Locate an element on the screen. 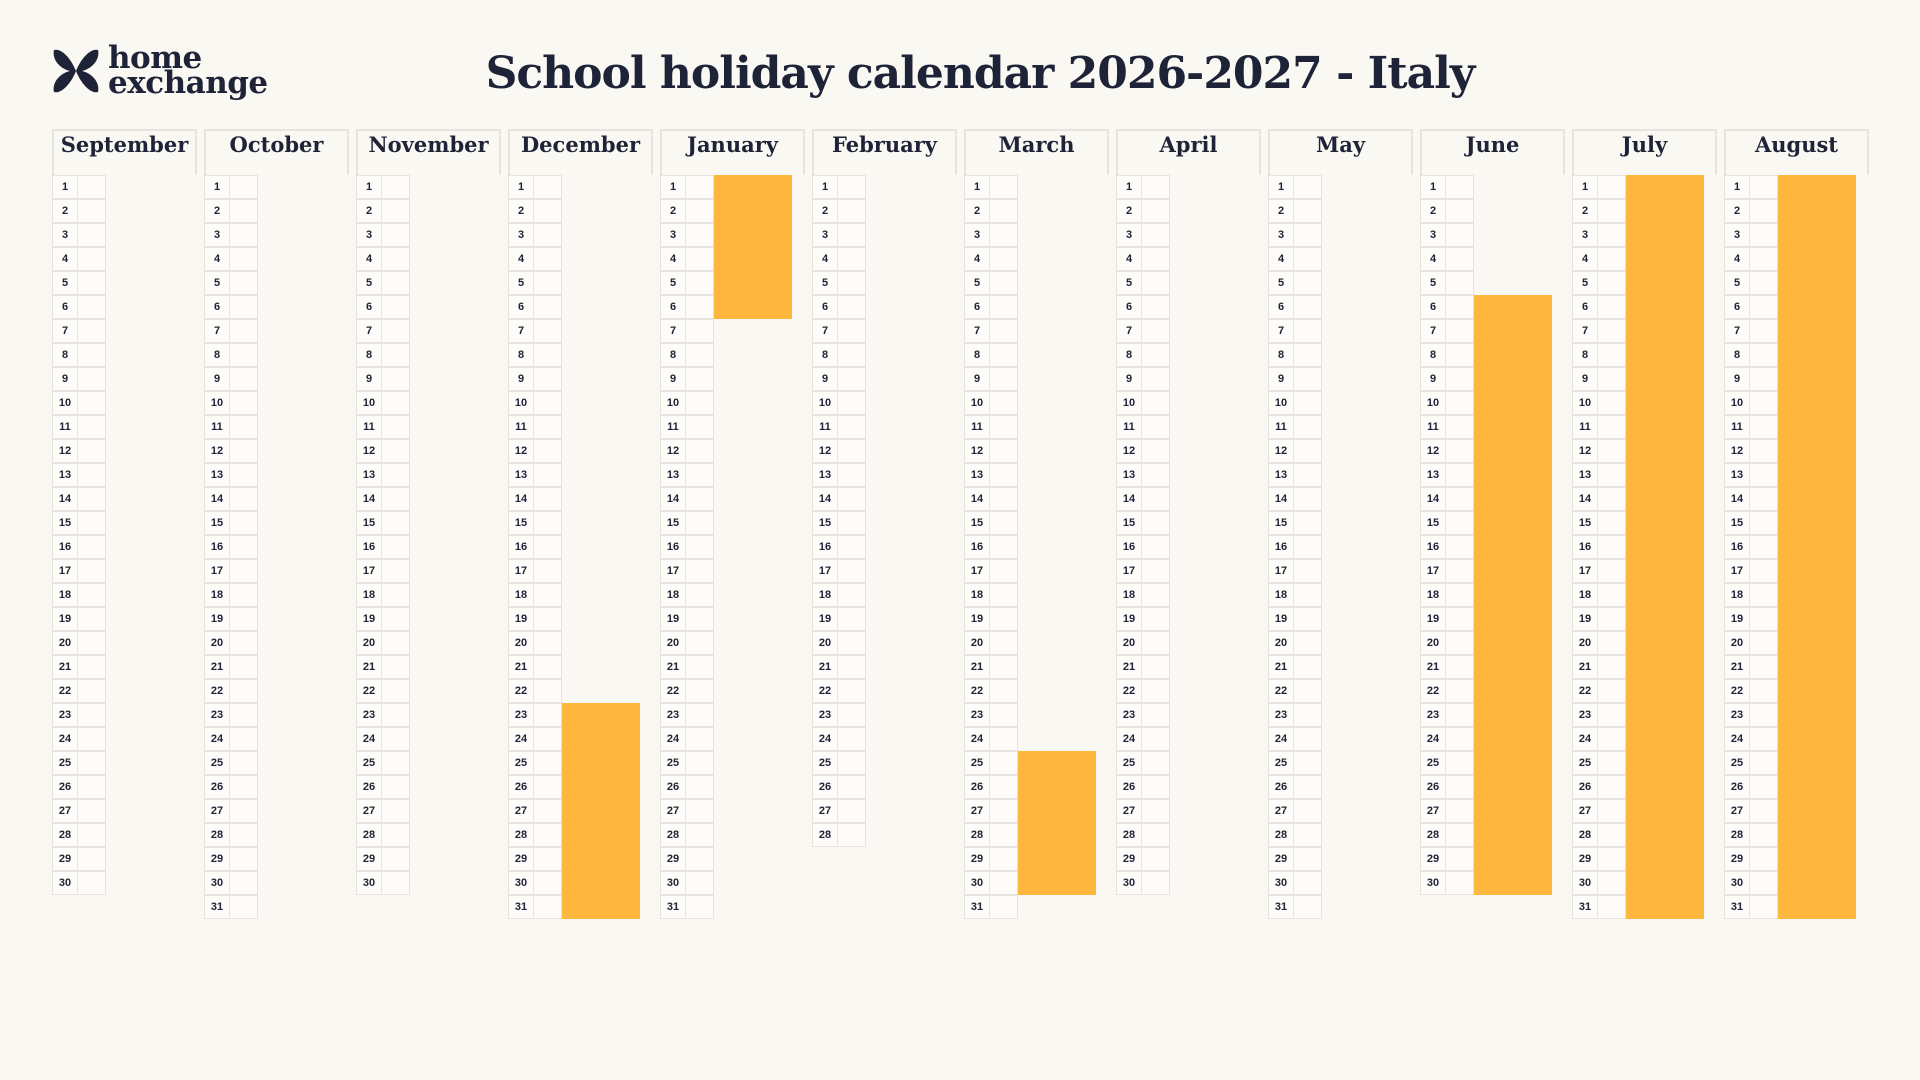 The width and height of the screenshot is (1920, 1080). day-row: 28 is located at coordinates (1295, 835).